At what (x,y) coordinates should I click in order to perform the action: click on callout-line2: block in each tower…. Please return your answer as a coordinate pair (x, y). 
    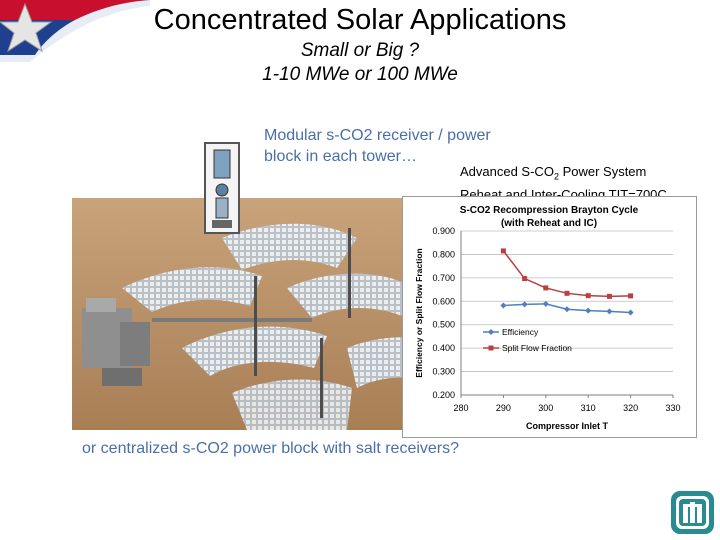
    Looking at the image, I should click on (340, 156).